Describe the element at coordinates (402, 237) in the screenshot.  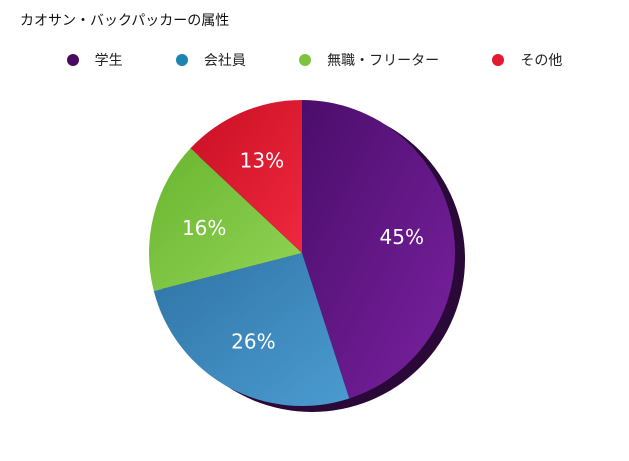
I see `slice-data-label: 45%` at that location.